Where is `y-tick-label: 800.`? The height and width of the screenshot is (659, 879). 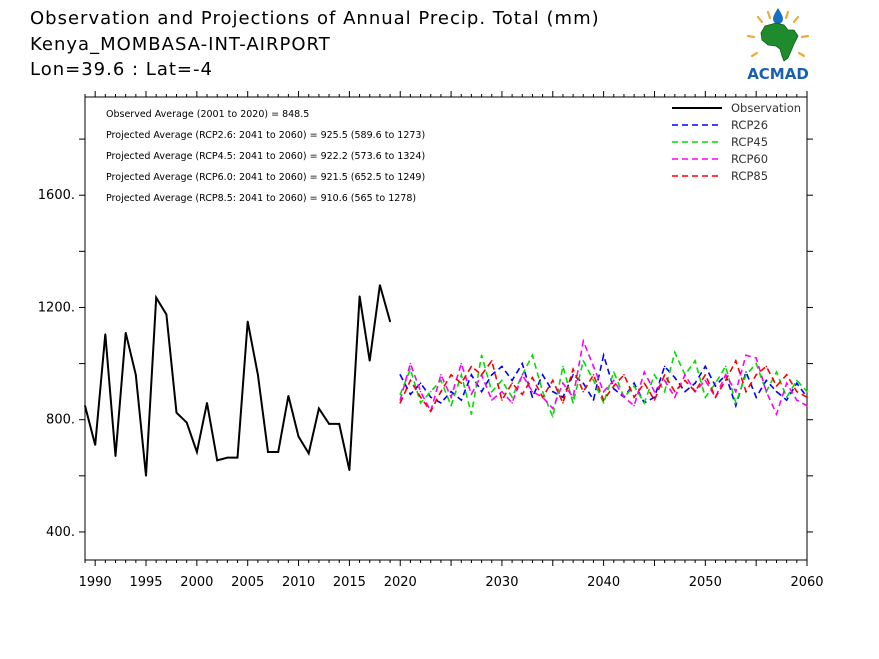
y-tick-label: 800. is located at coordinates (60, 420).